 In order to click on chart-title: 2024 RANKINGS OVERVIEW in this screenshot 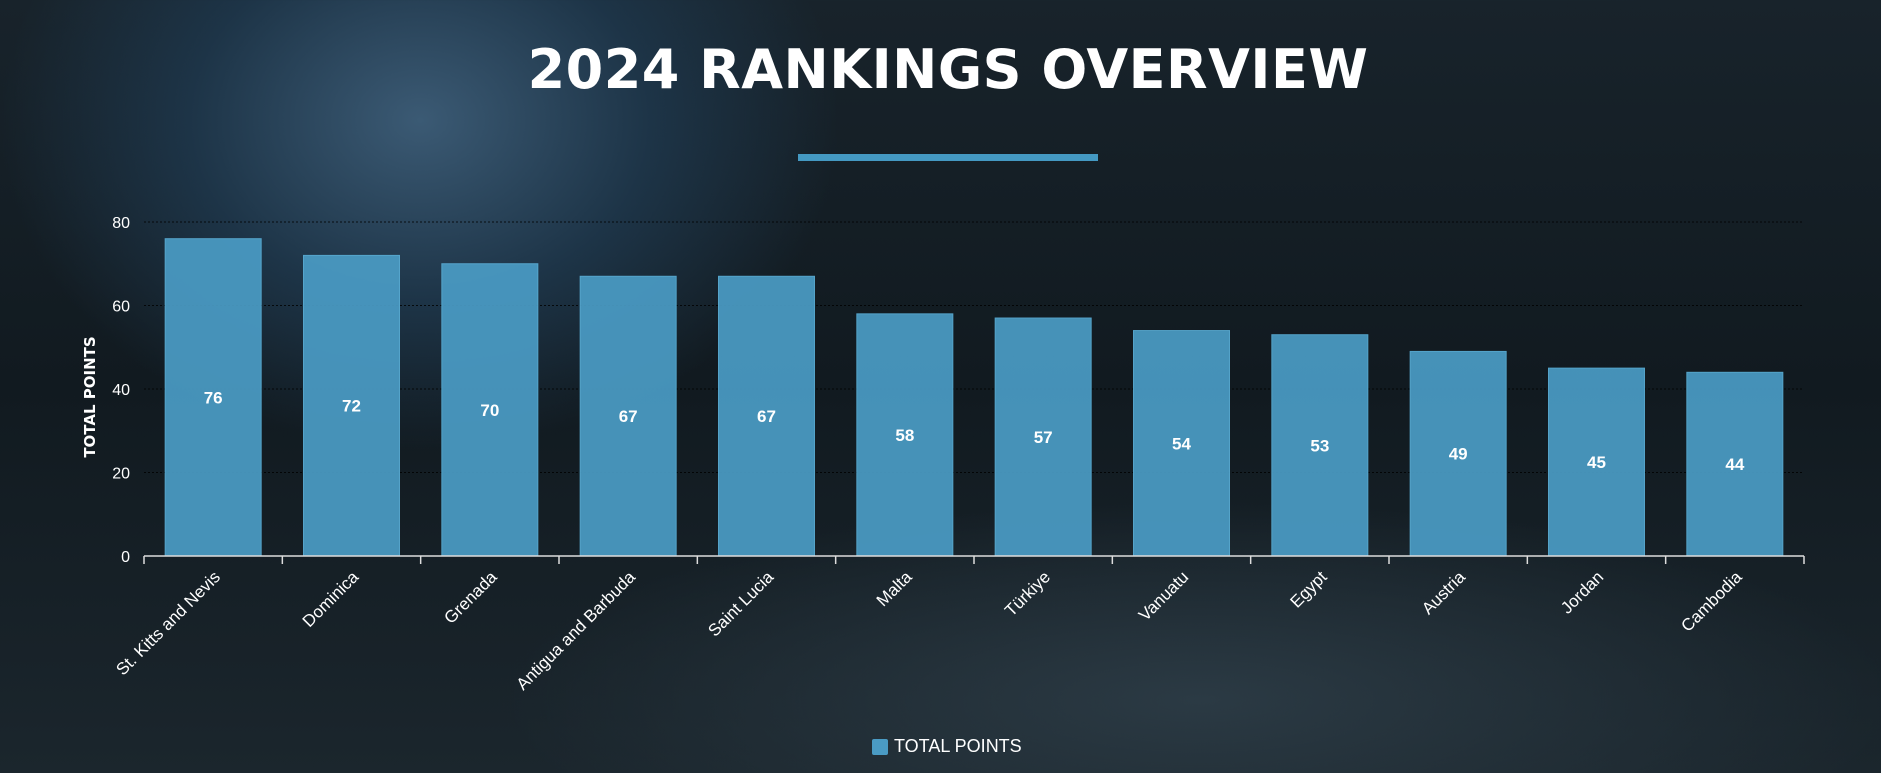, I will do `click(948, 69)`.